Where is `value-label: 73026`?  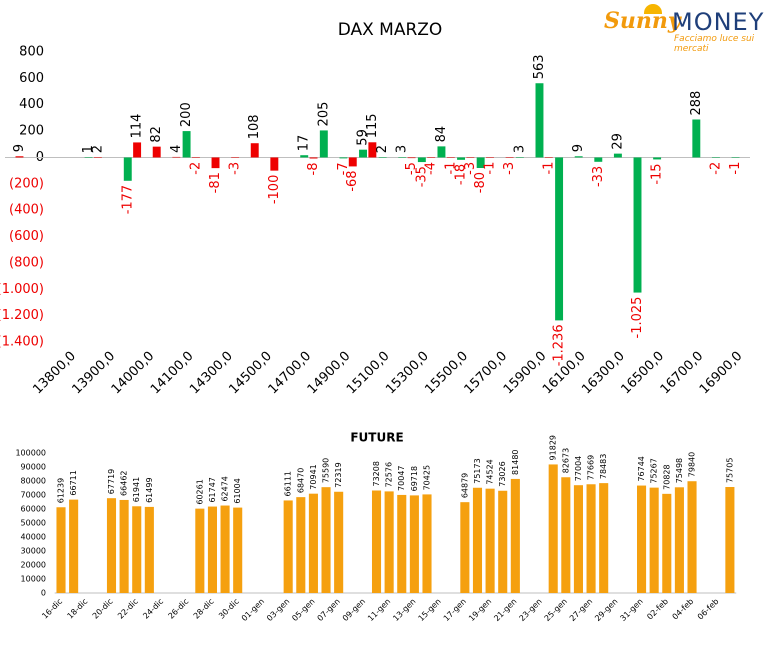
value-label: 73026 is located at coordinates (502, 473).